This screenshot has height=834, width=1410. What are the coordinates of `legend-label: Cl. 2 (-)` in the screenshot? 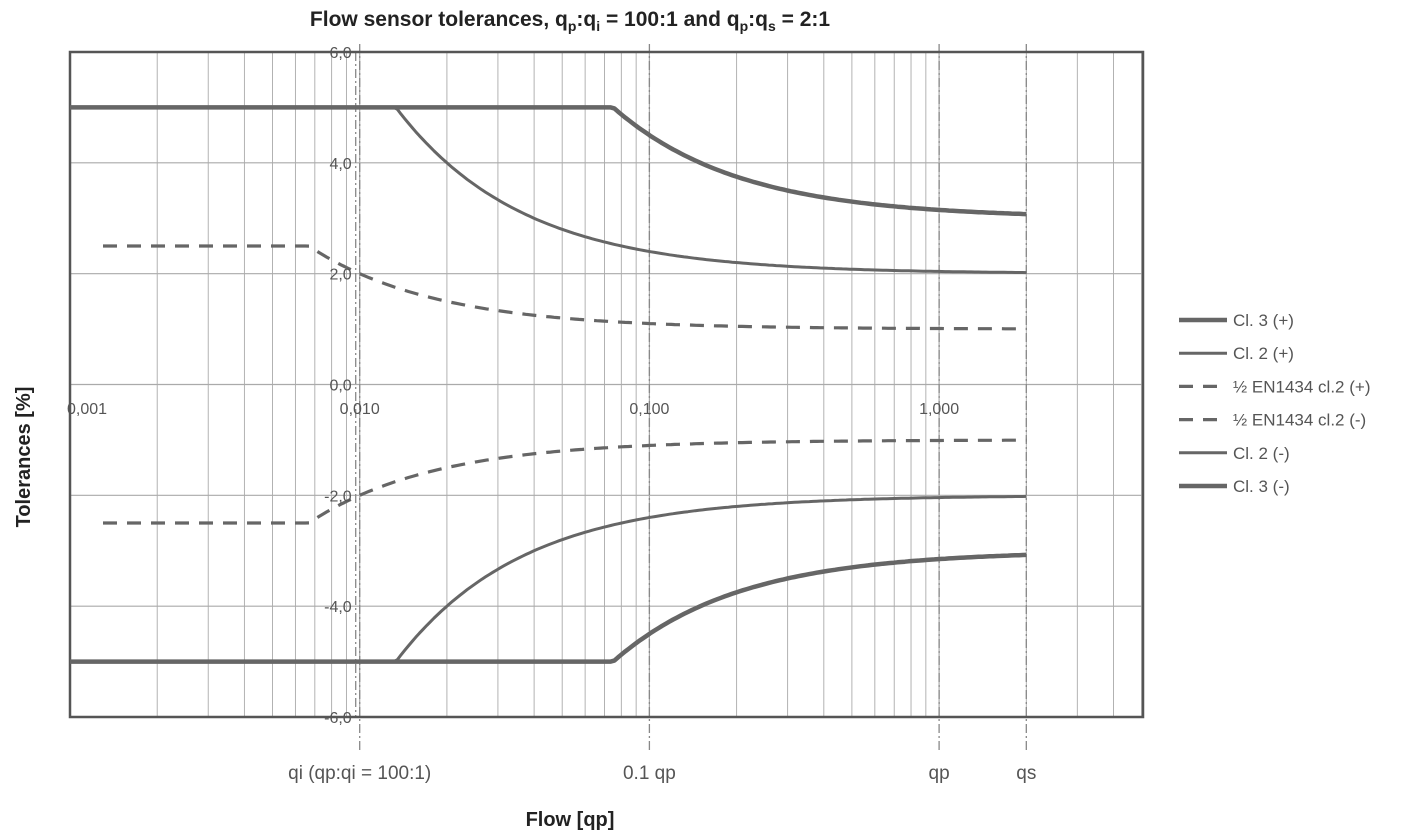 It's located at (1261, 453).